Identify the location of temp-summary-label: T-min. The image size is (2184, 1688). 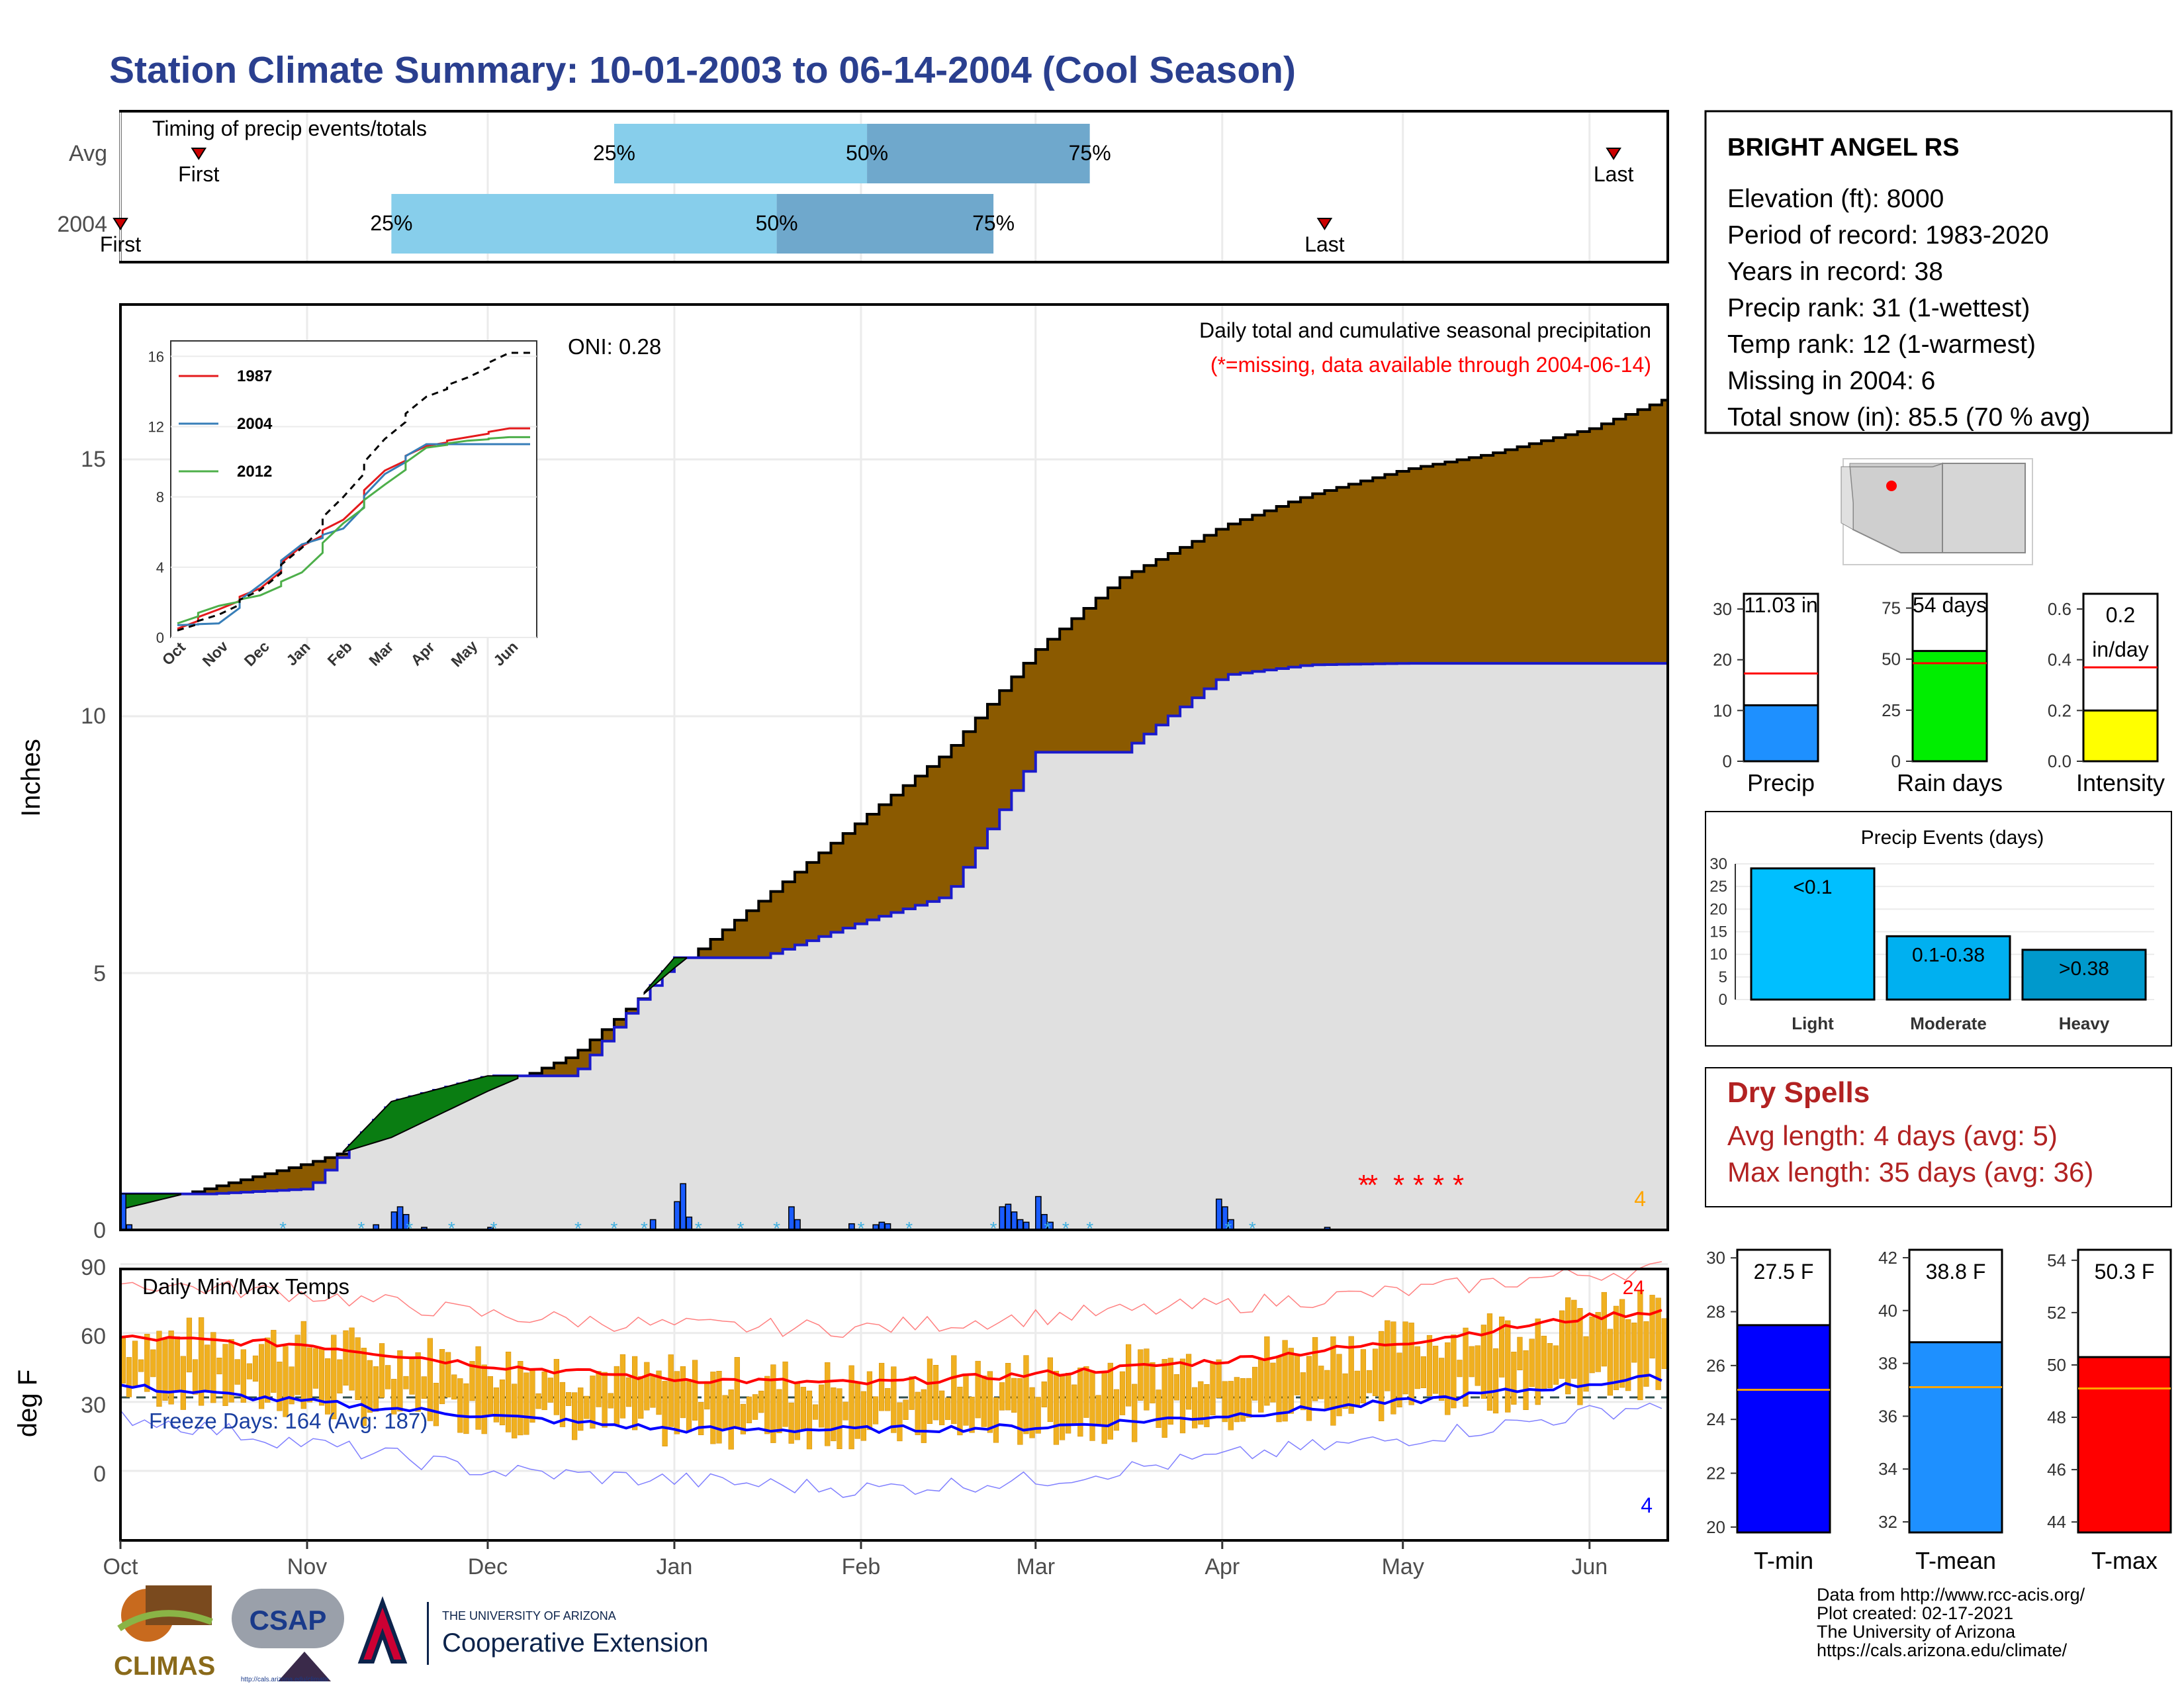
(1783, 1560).